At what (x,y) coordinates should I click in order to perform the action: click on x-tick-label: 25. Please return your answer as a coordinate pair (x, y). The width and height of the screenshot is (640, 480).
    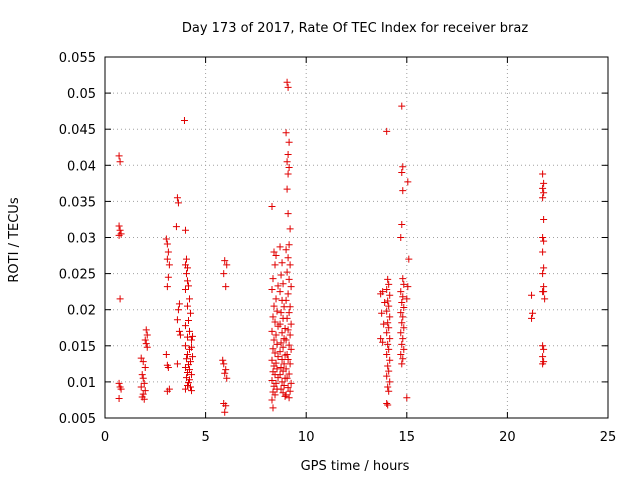
    Looking at the image, I should click on (608, 437).